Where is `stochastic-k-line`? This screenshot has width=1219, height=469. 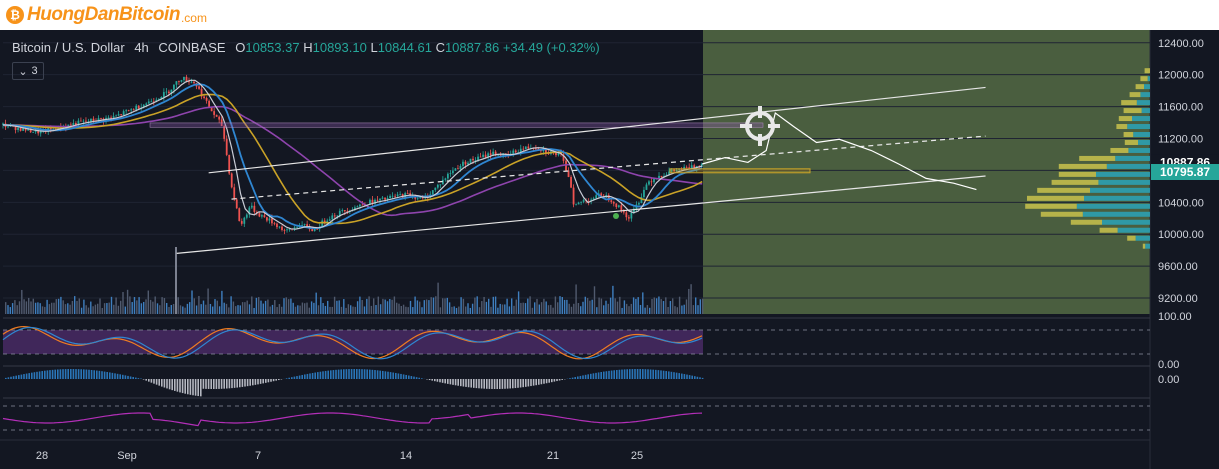
stochastic-k-line is located at coordinates (352, 343).